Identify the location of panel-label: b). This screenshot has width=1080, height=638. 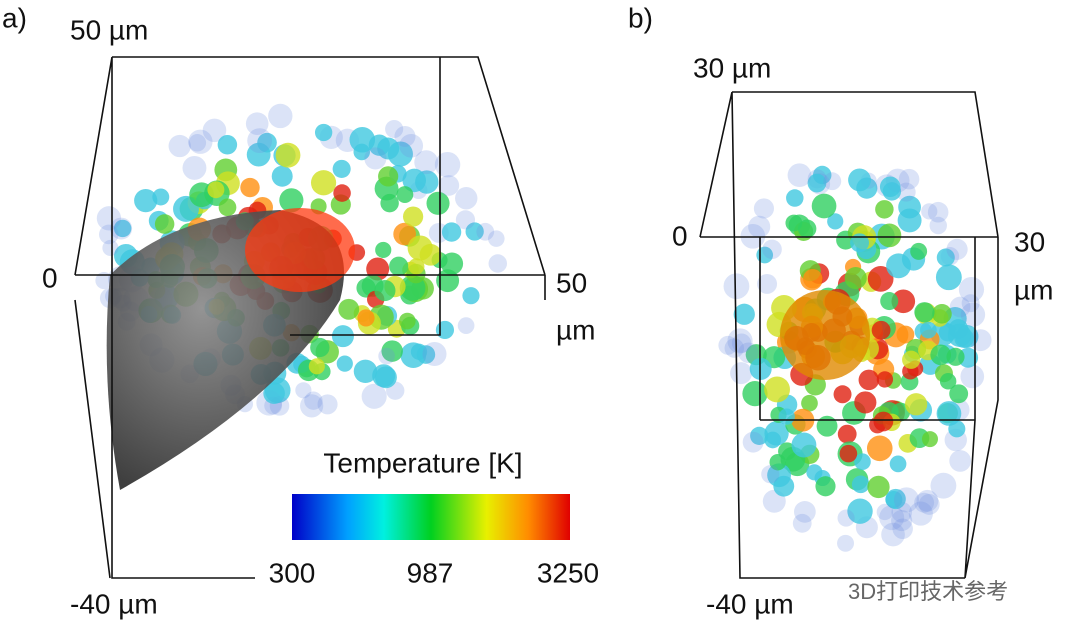
(640, 17).